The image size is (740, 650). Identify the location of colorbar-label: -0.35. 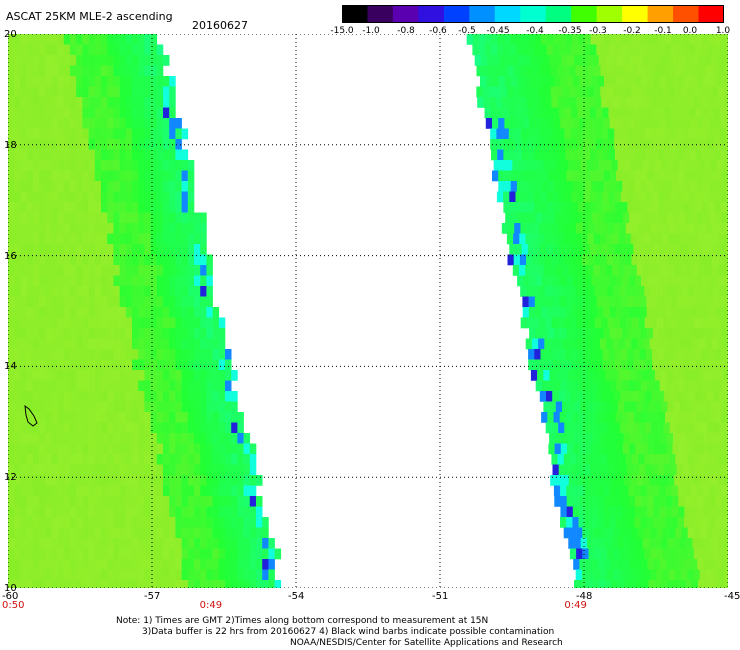
(570, 31).